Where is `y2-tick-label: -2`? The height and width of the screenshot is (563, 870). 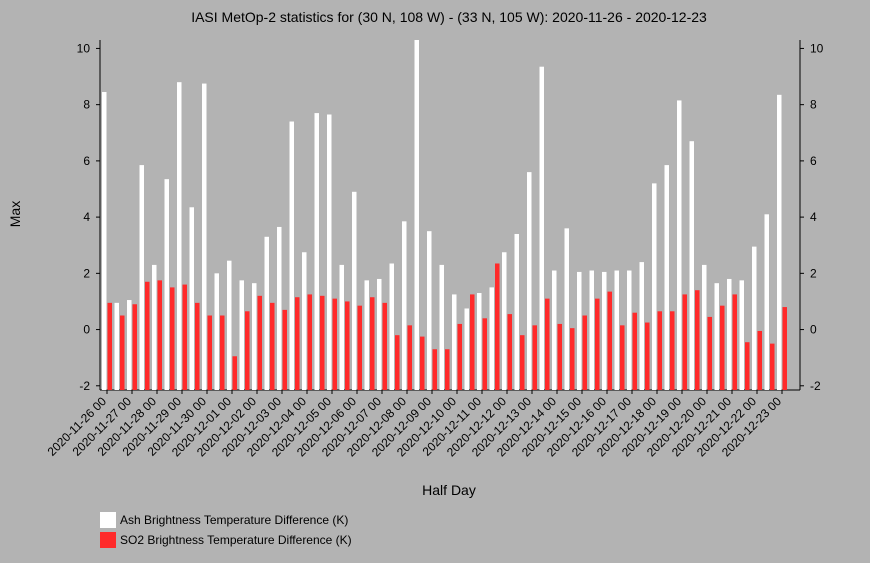
y2-tick-label: -2 is located at coordinates (815, 386).